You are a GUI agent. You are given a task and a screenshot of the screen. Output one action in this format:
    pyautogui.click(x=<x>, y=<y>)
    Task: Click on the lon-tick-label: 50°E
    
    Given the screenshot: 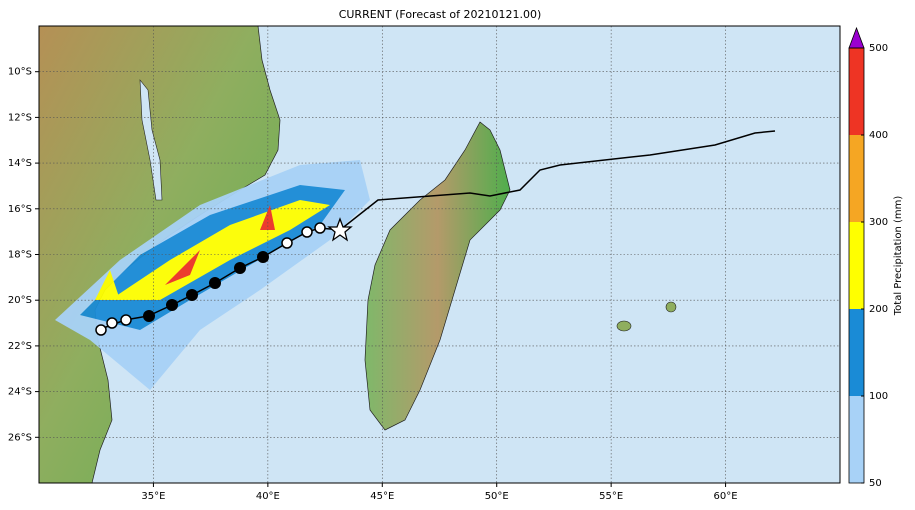 What is the action you would take?
    pyautogui.click(x=497, y=496)
    